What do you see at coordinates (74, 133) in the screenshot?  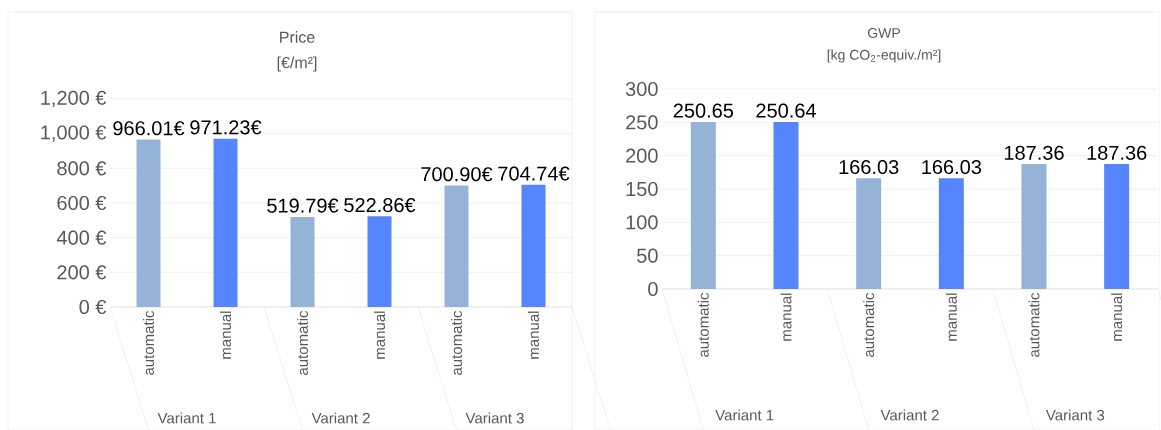 I see `y-tick-label: 1,000 €` at bounding box center [74, 133].